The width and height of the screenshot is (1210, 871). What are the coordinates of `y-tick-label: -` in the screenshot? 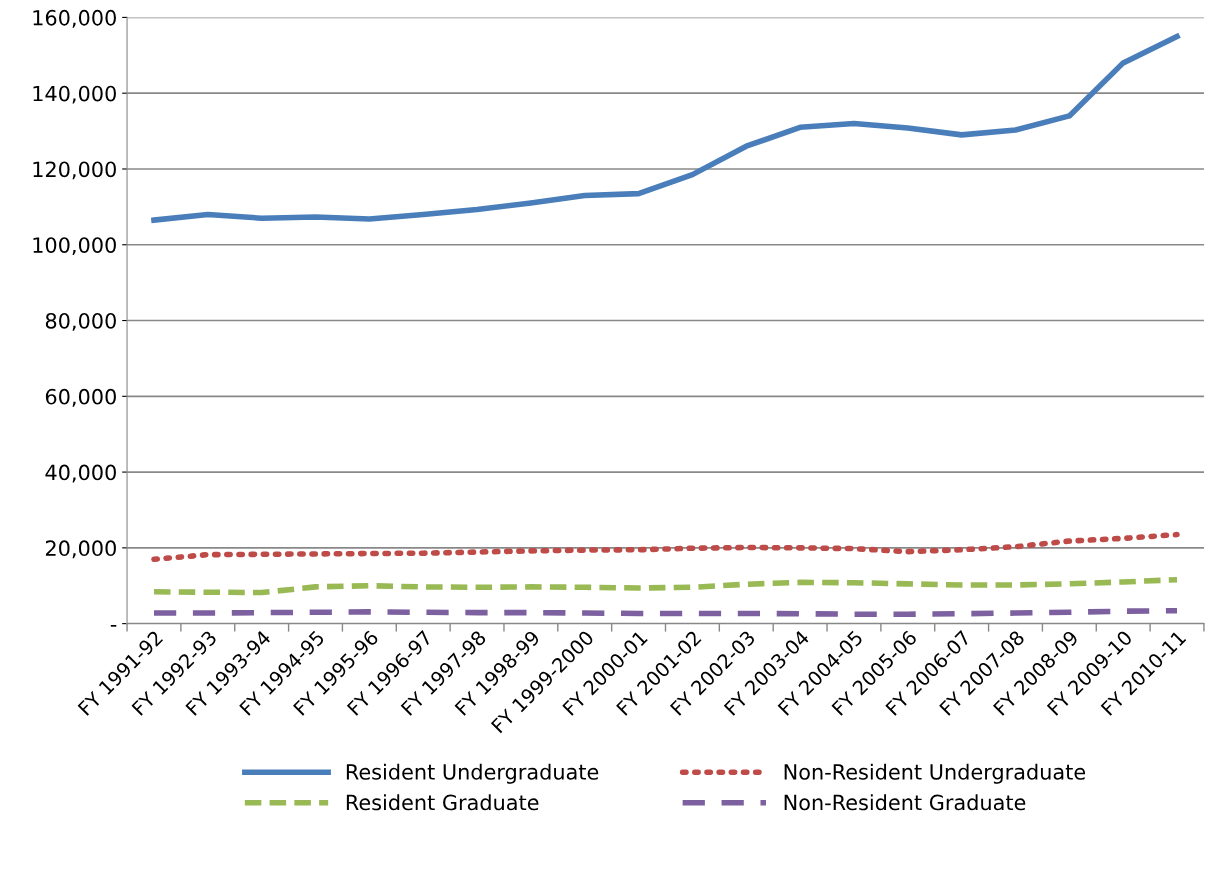 It's located at (113, 626).